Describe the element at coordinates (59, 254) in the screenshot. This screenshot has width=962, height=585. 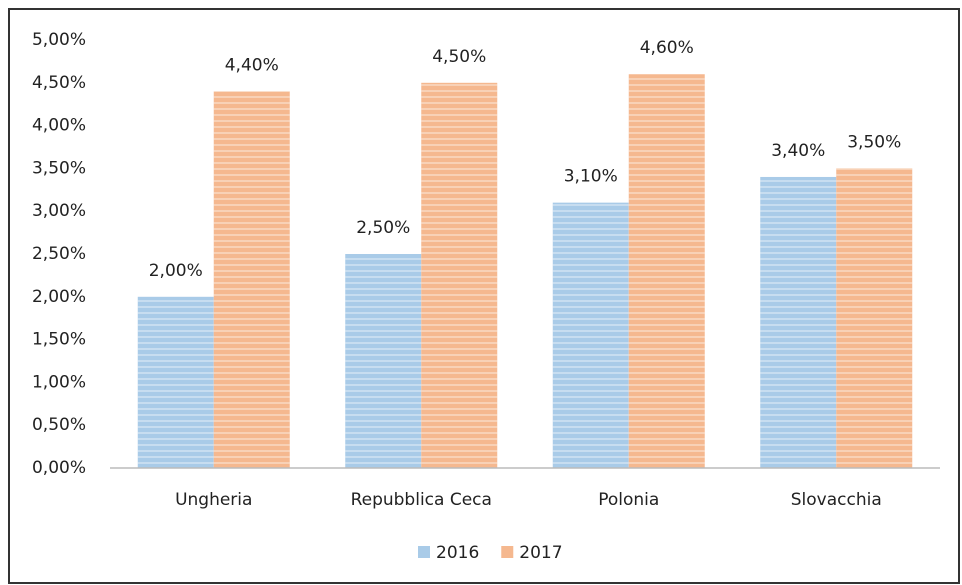
I see `y-tick-label: 2,50%` at that location.